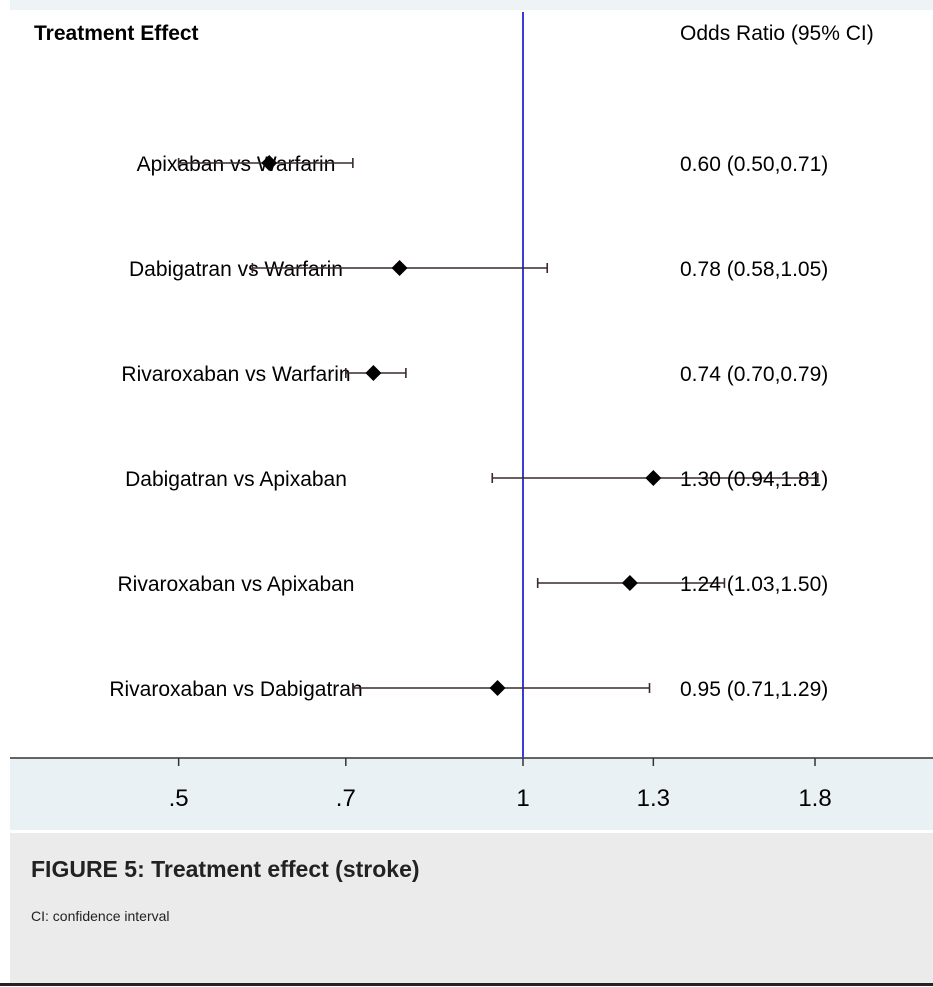 The height and width of the screenshot is (987, 933). Describe the element at coordinates (814, 798) in the screenshot. I see `x-tick-label: 1.8` at that location.